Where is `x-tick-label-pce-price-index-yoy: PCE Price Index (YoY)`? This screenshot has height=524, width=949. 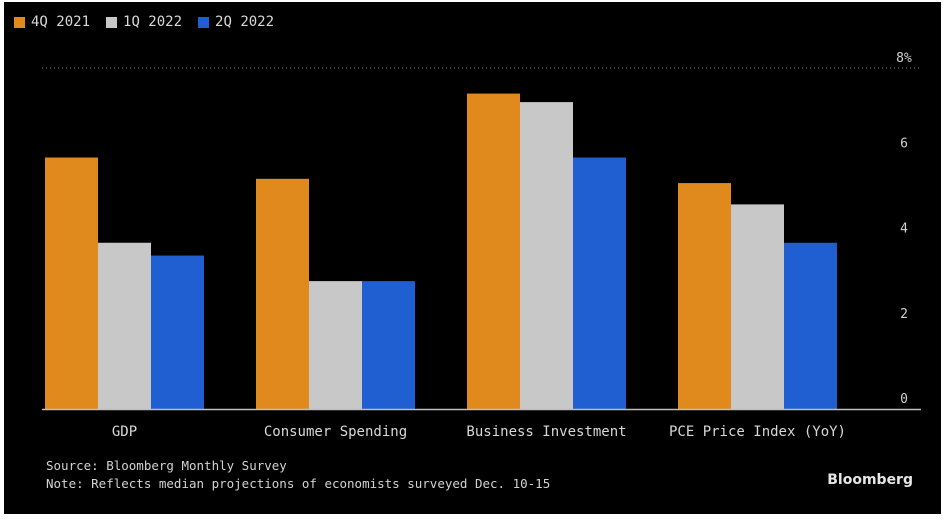
x-tick-label-pce-price-index-yoy: PCE Price Index (YoY) is located at coordinates (757, 432).